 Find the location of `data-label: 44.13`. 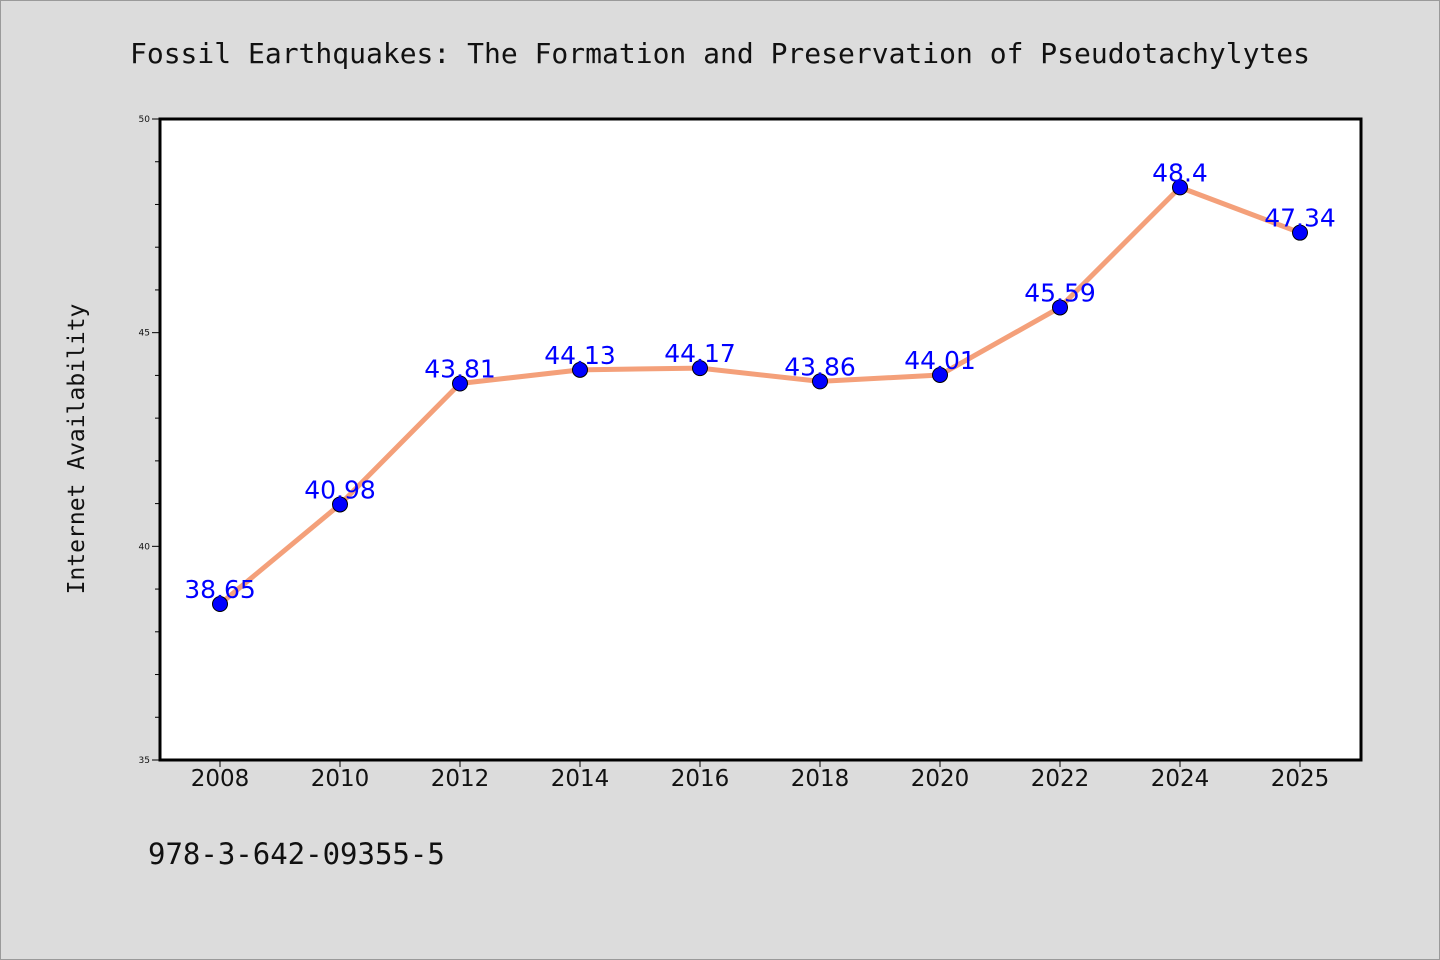

data-label: 44.13 is located at coordinates (580, 355).